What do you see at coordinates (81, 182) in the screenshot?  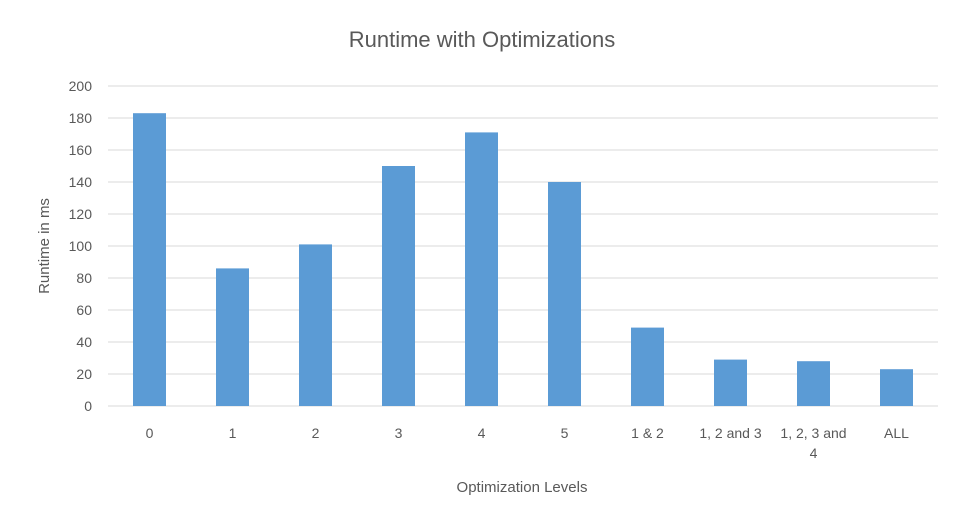 I see `y-tick-label: 140` at bounding box center [81, 182].